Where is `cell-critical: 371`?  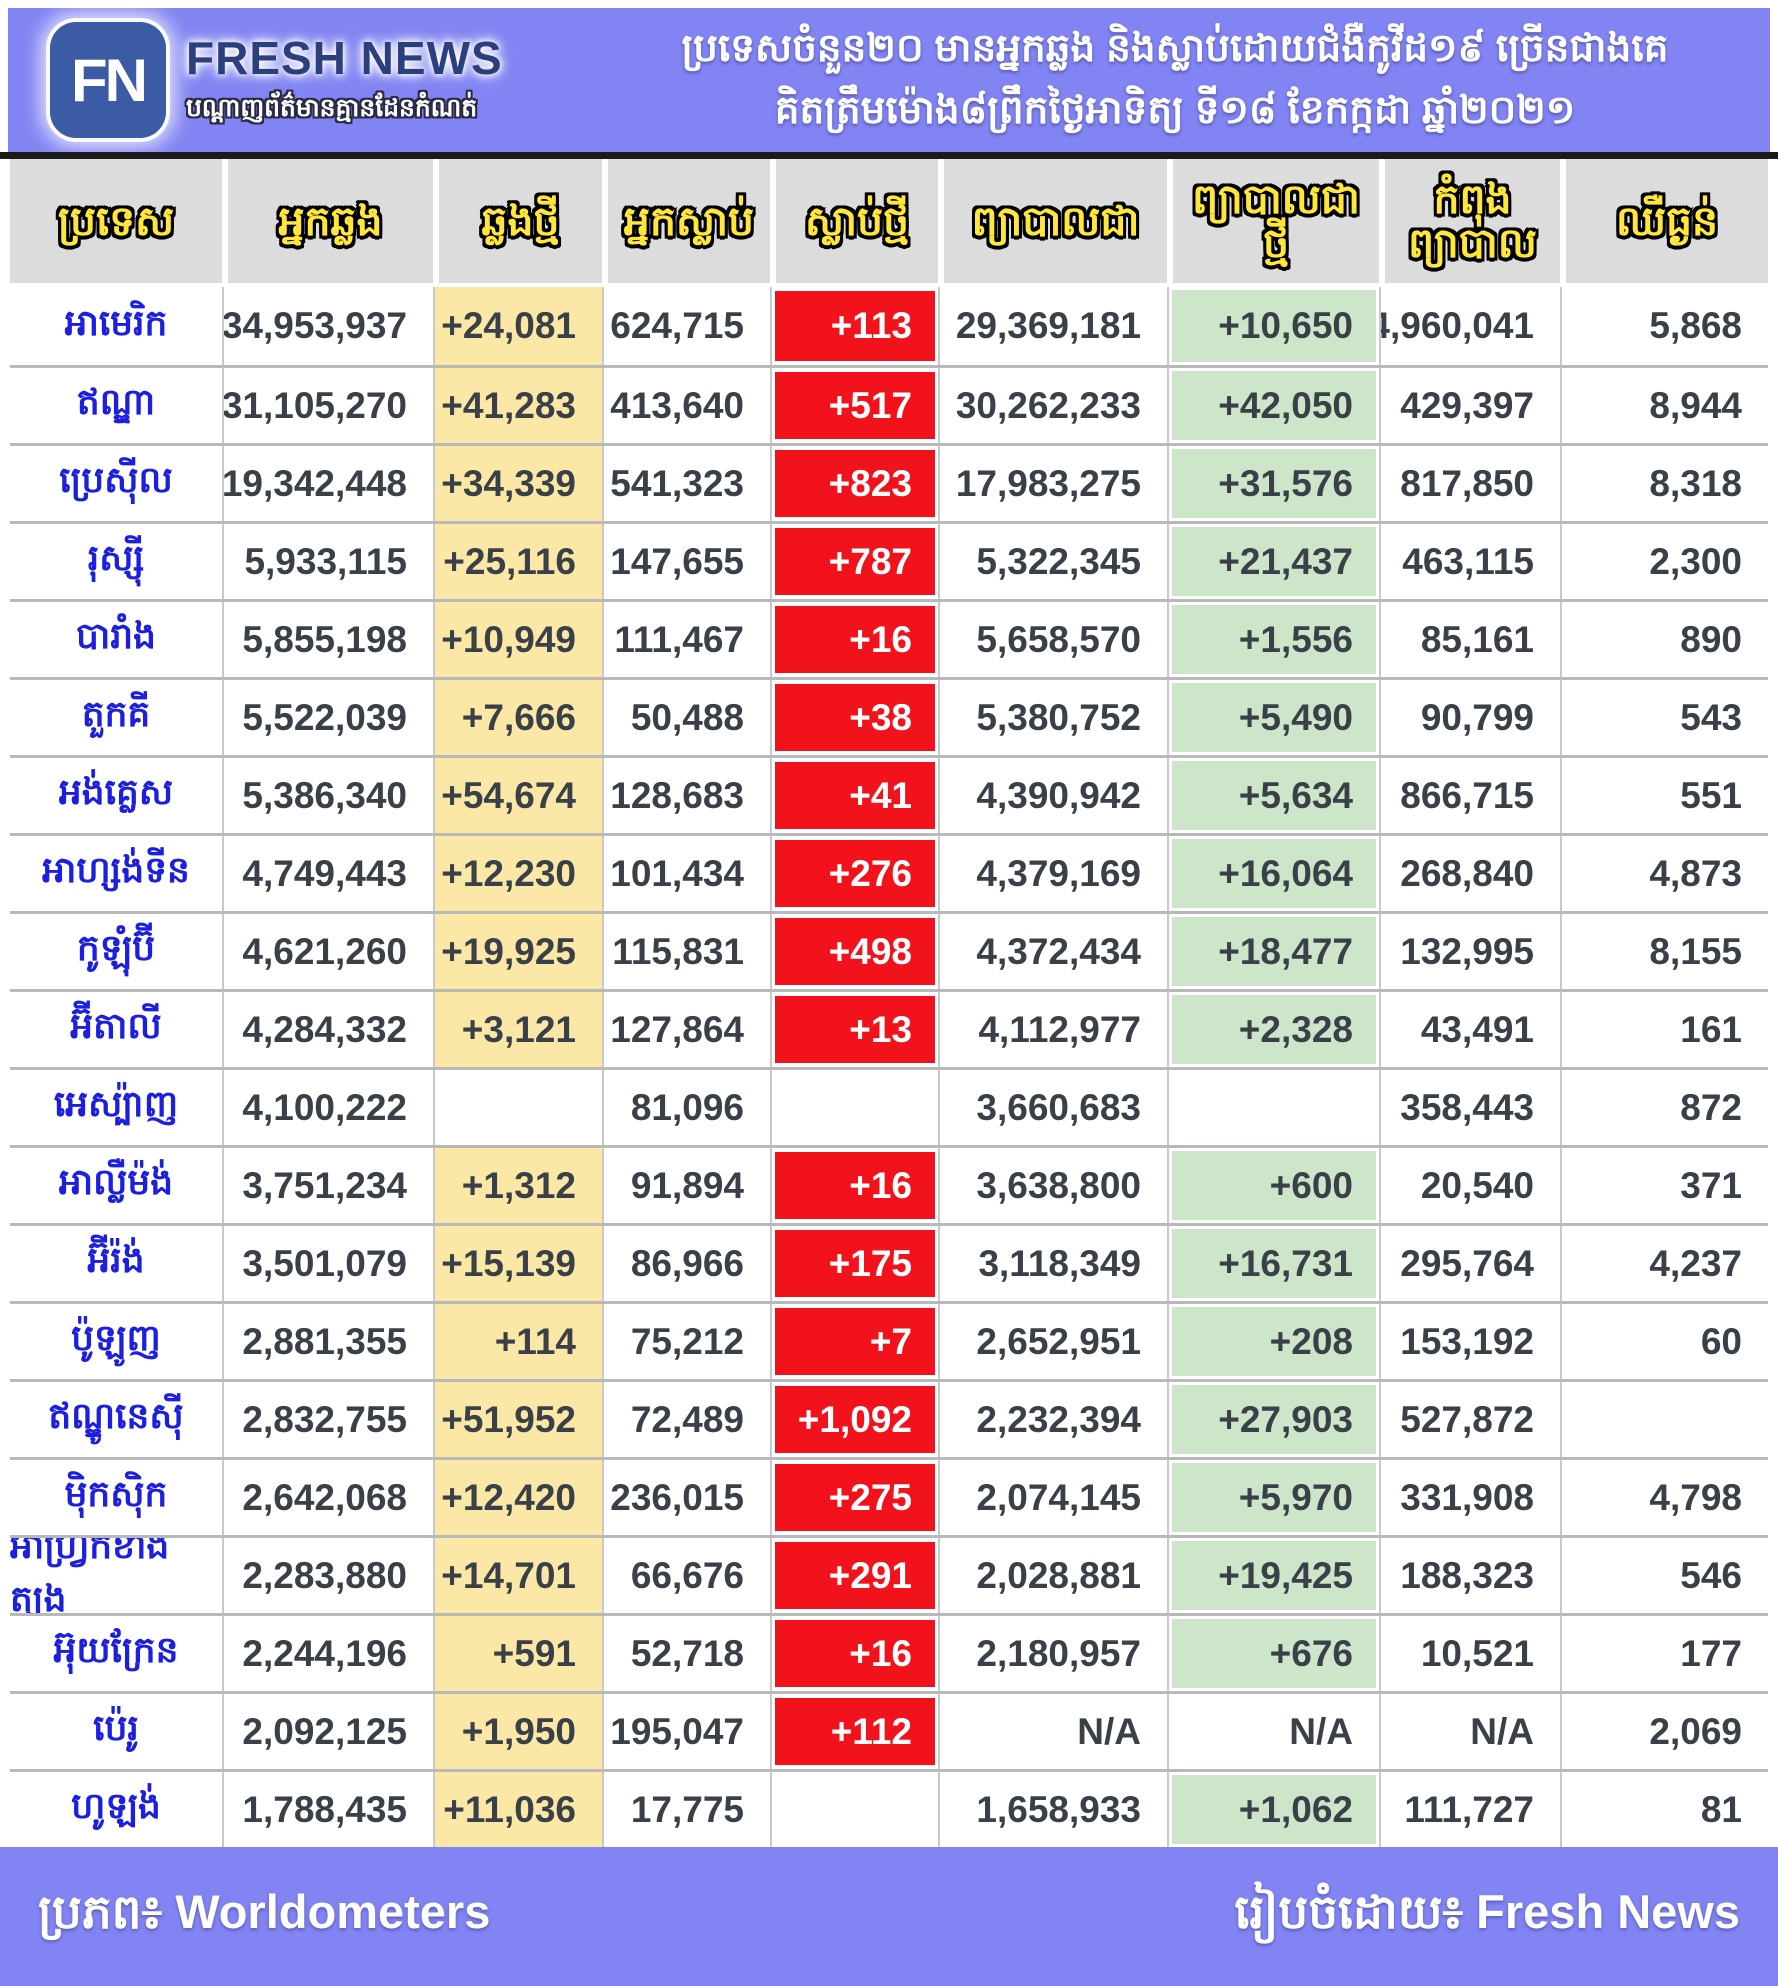 cell-critical: 371 is located at coordinates (1664, 1185).